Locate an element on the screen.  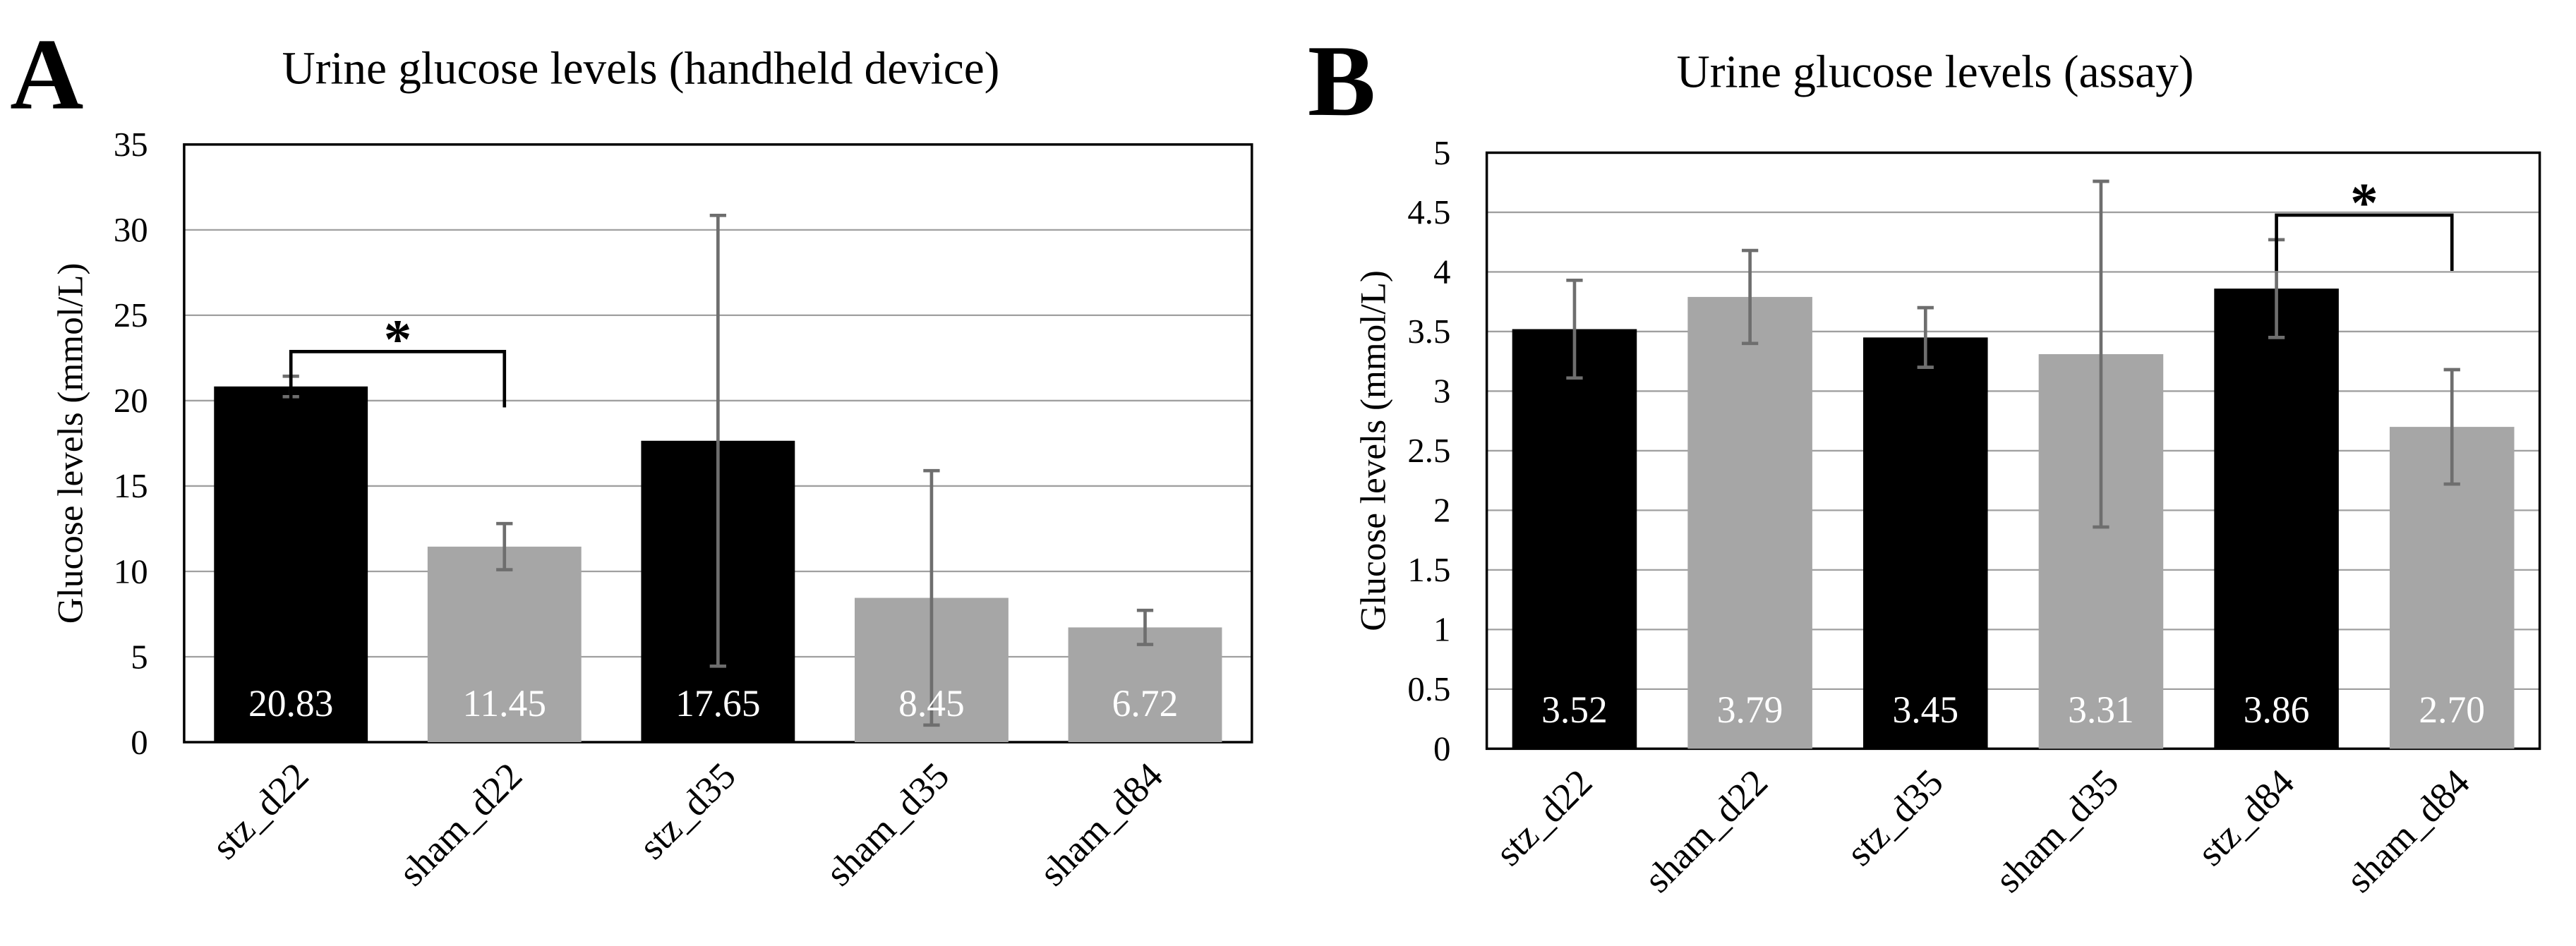
chart-title: Urine glucose levels (handheld device) is located at coordinates (641, 69).